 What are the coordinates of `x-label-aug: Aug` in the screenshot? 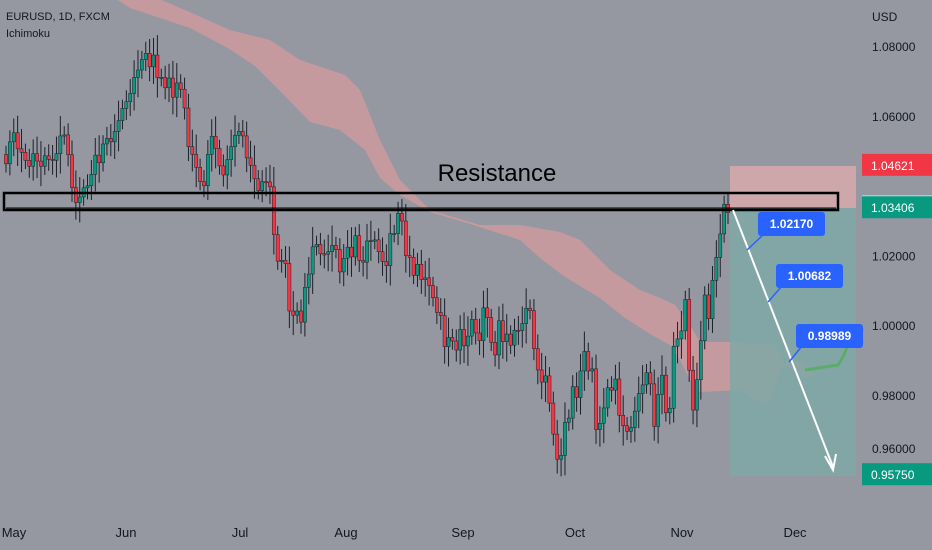 It's located at (345, 532).